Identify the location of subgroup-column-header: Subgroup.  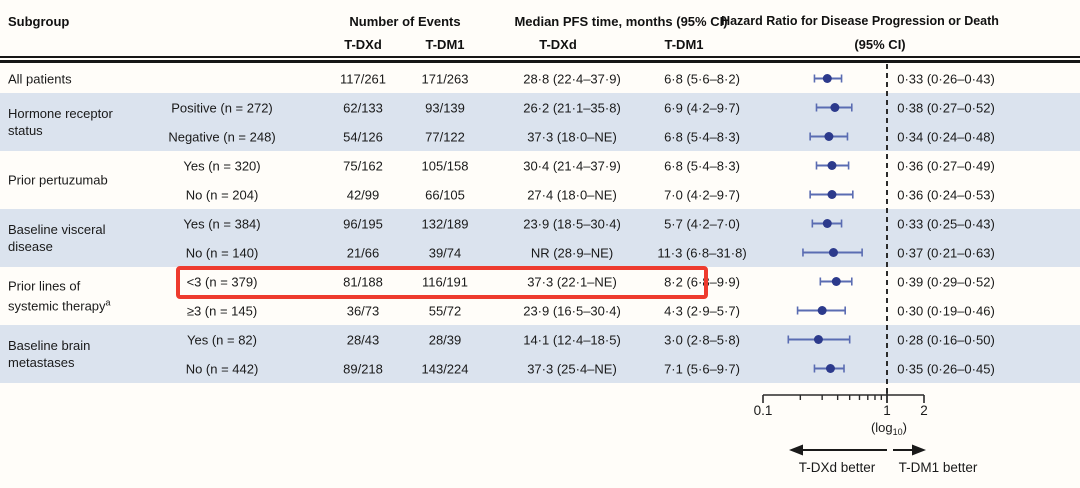
(39, 21).